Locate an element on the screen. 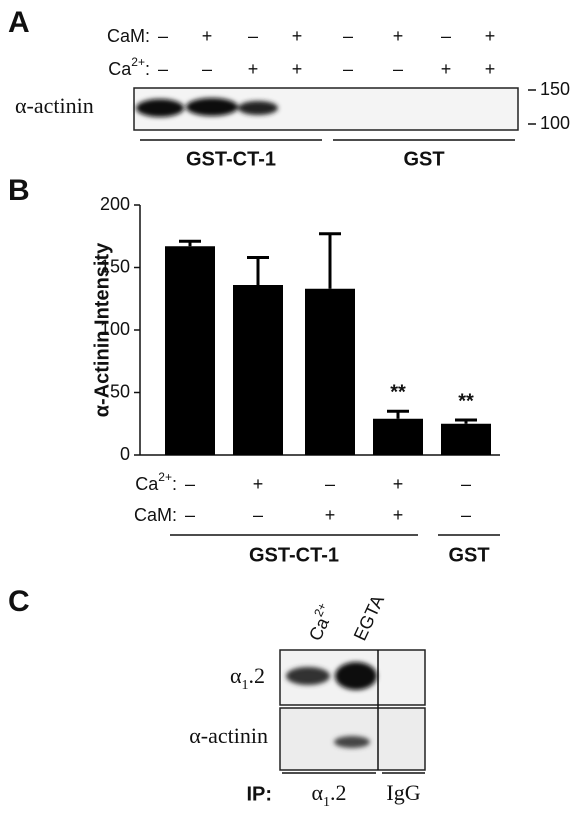  lane-label: EGTA is located at coordinates (369, 618).